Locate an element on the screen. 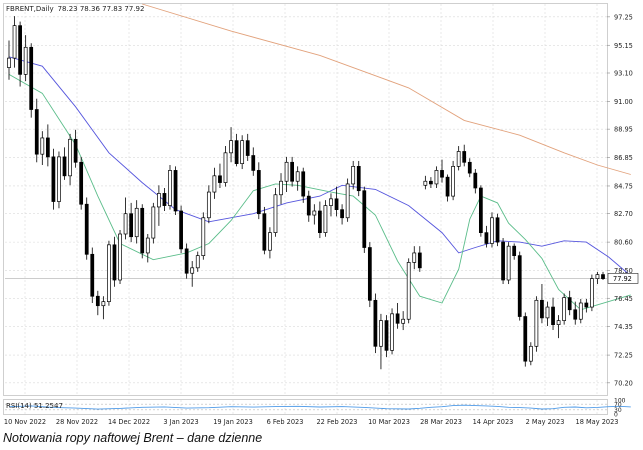  rsi-tick-label: 100 is located at coordinates (620, 400).